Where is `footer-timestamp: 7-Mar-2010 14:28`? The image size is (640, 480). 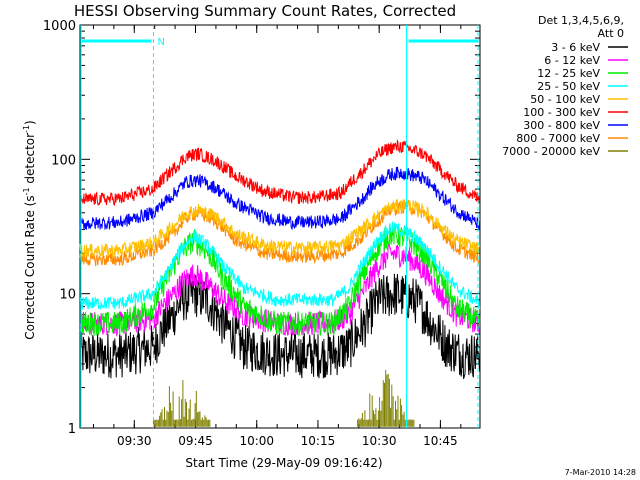 footer-timestamp: 7-Mar-2010 14:28 is located at coordinates (600, 472).